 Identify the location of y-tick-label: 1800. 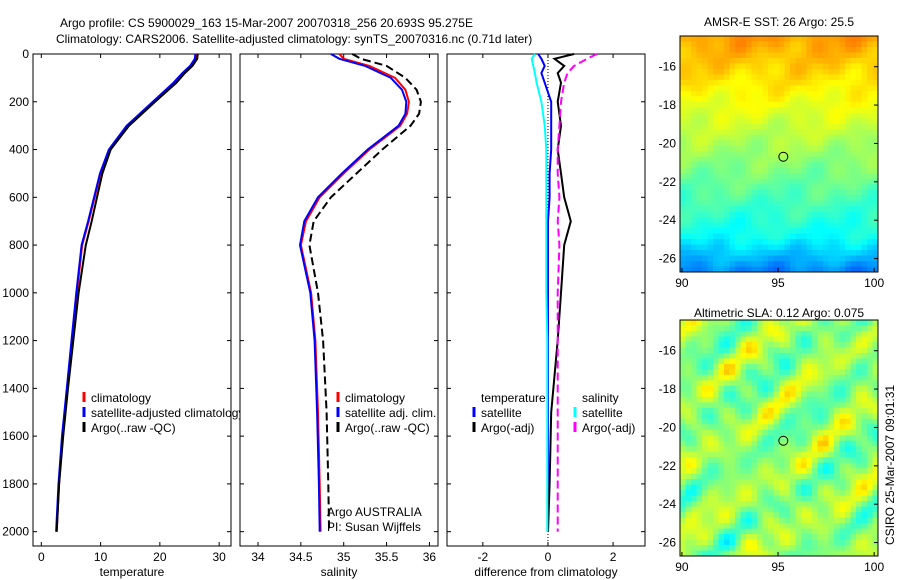
(15, 484).